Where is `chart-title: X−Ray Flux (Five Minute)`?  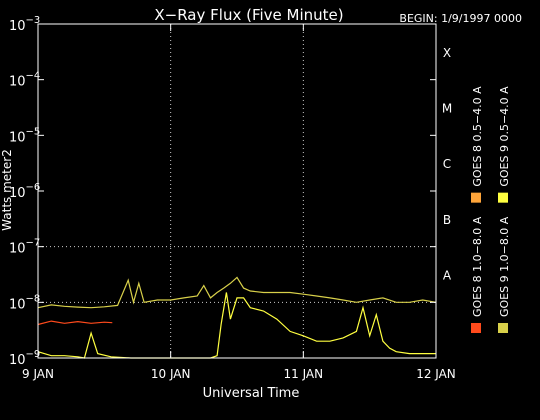 chart-title: X−Ray Flux (Five Minute) is located at coordinates (248, 15).